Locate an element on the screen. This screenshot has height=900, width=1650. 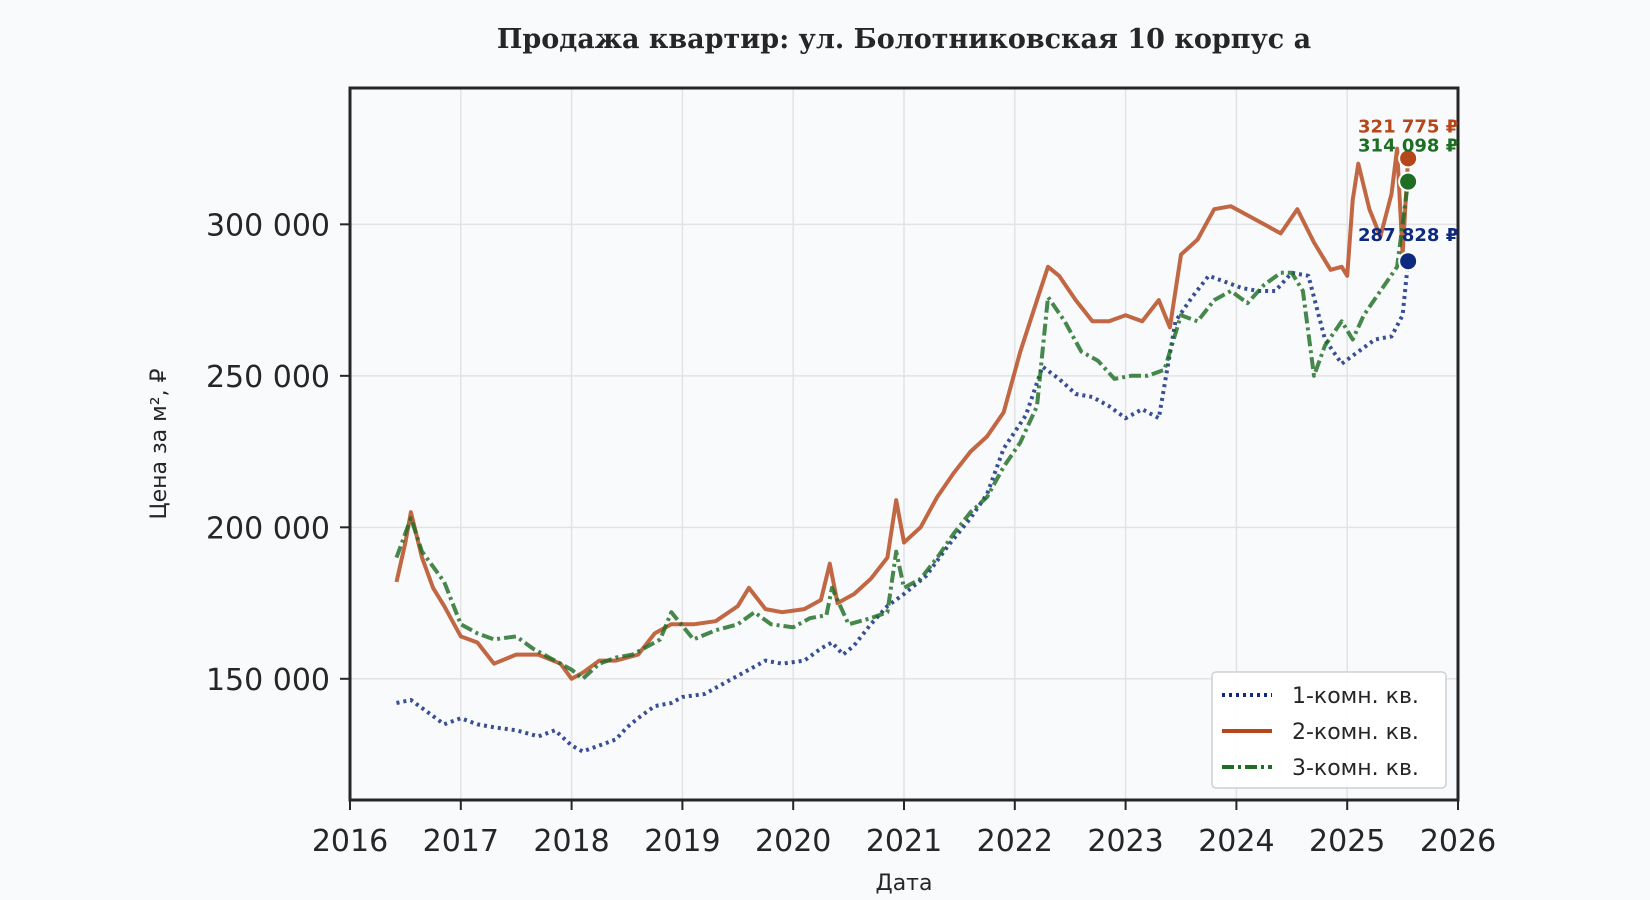
x-tick-label: 2022 is located at coordinates (1015, 841).